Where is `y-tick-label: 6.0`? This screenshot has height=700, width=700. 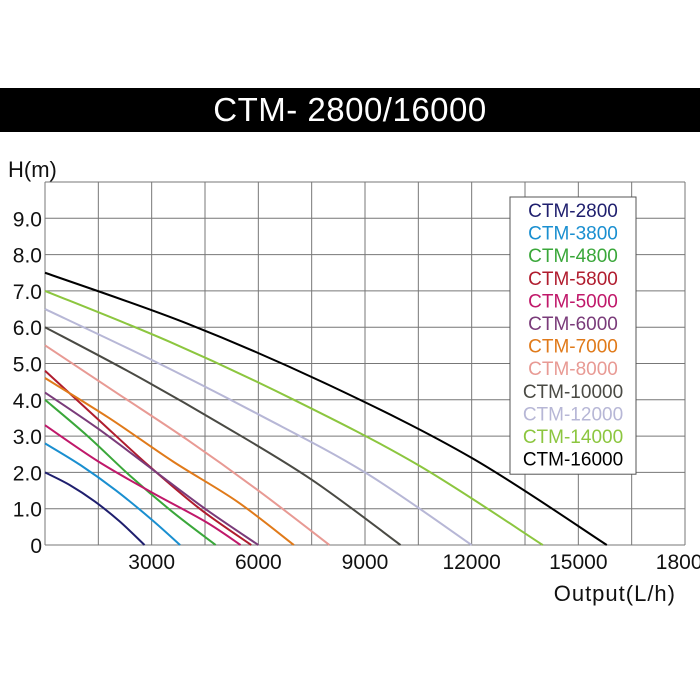
y-tick-label: 6.0 is located at coordinates (27, 328).